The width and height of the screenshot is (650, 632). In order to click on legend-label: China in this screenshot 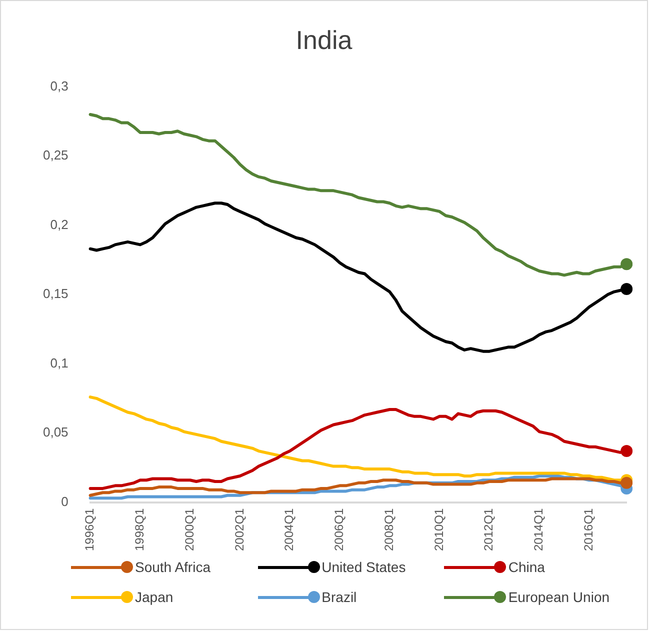, I will do `click(526, 567)`.